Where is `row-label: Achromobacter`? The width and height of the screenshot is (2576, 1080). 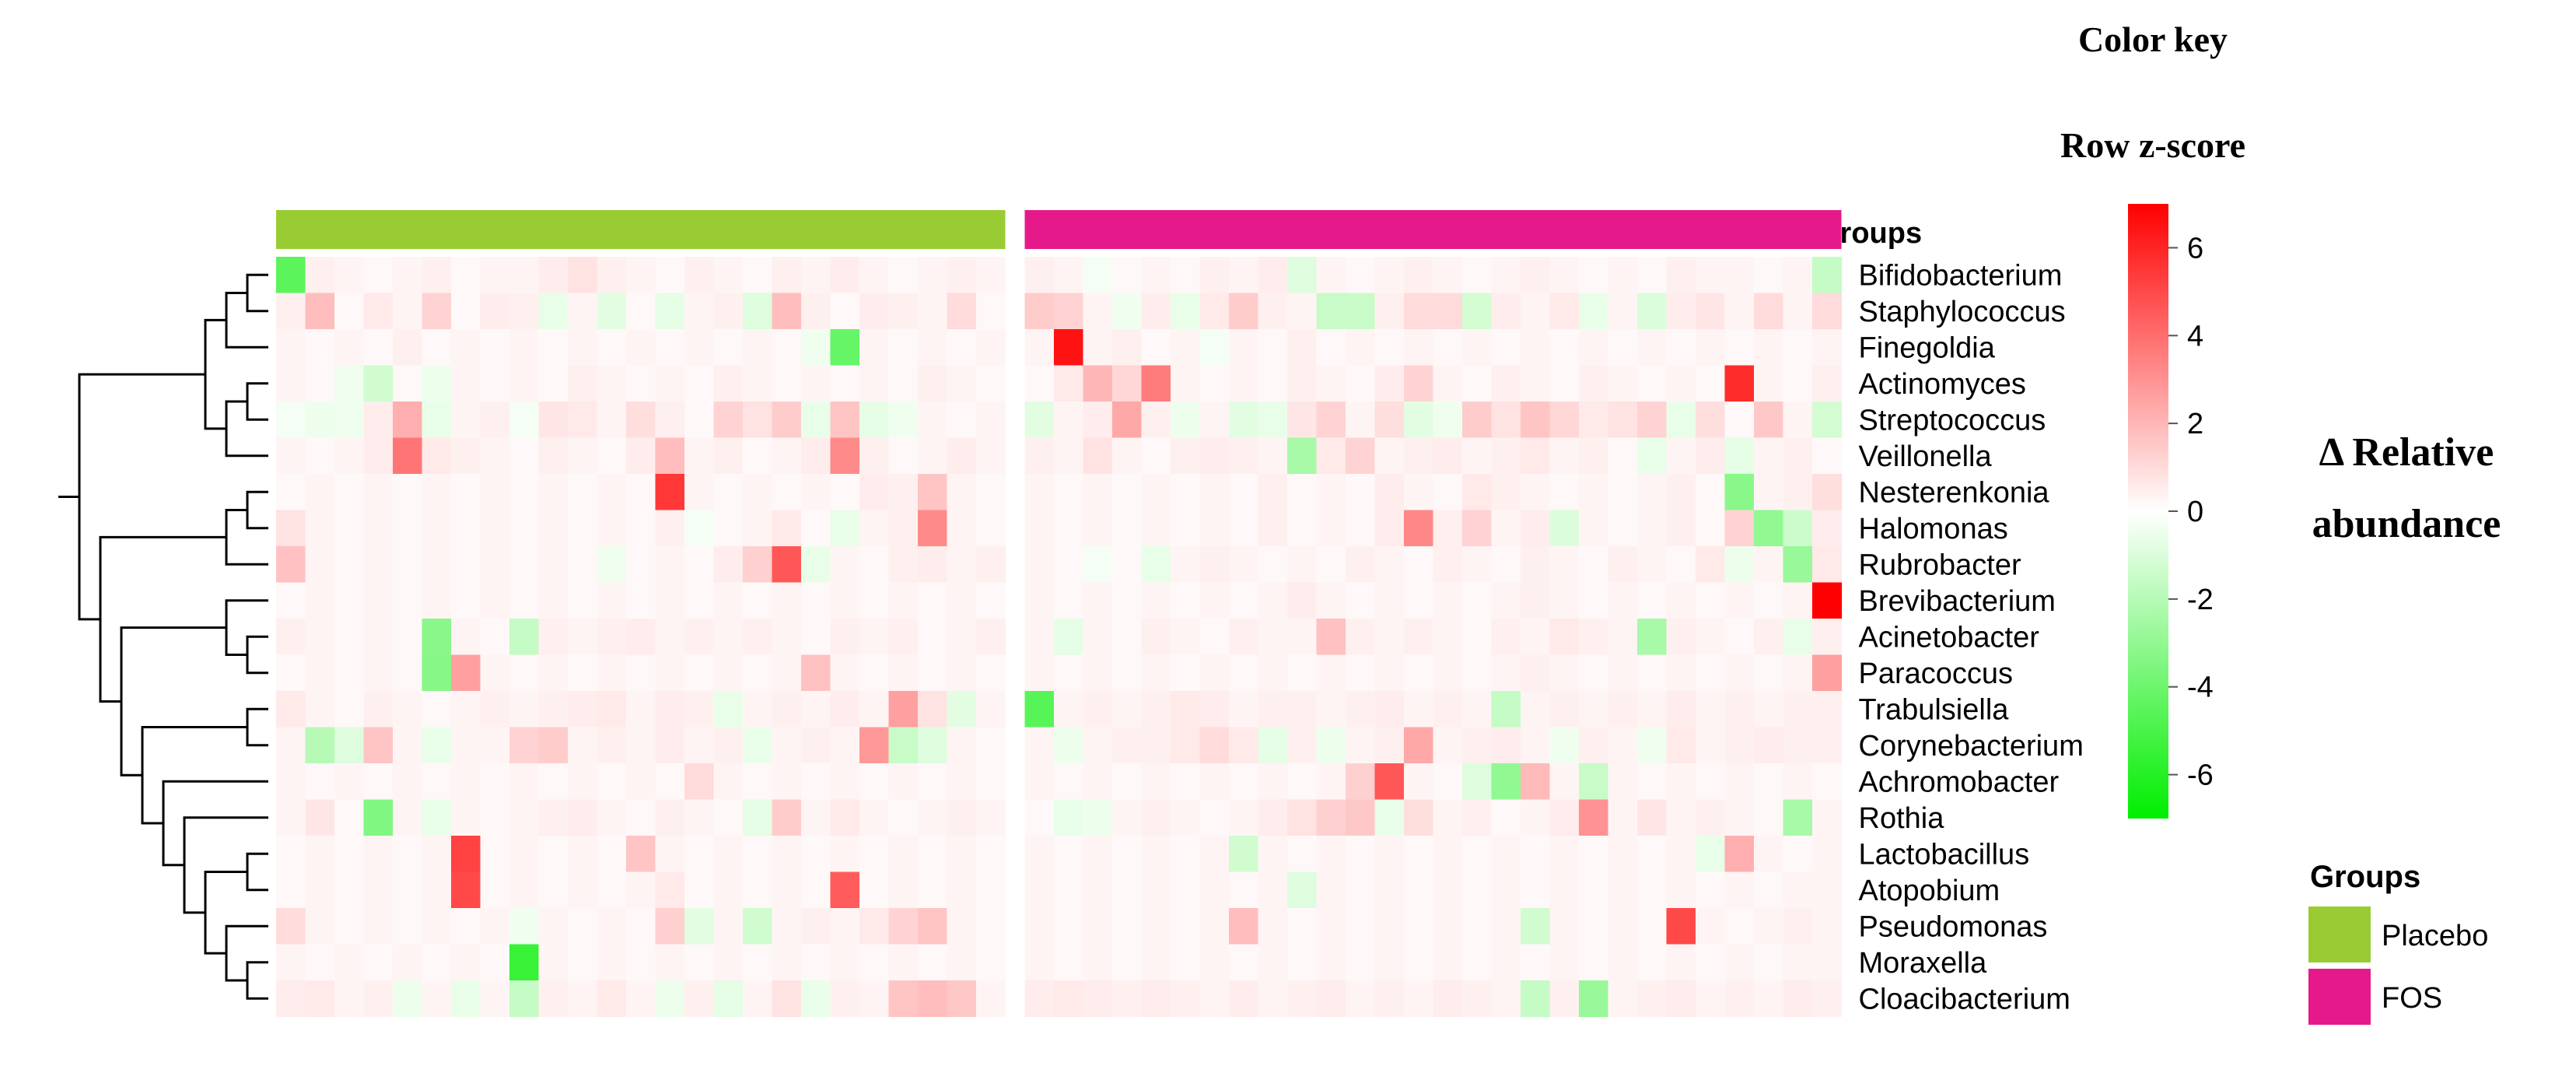 row-label: Achromobacter is located at coordinates (1960, 782).